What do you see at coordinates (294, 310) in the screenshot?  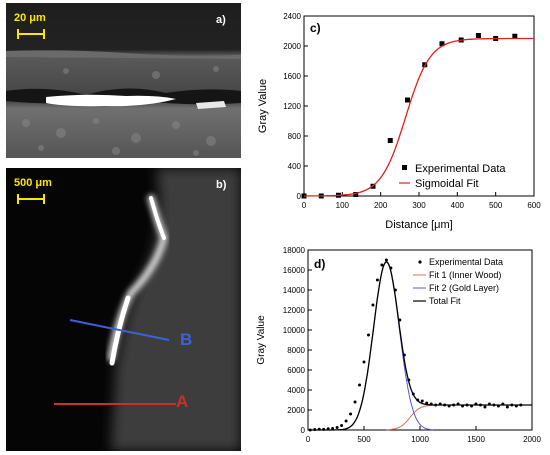 I see `y-tick-label-d: 12000` at bounding box center [294, 310].